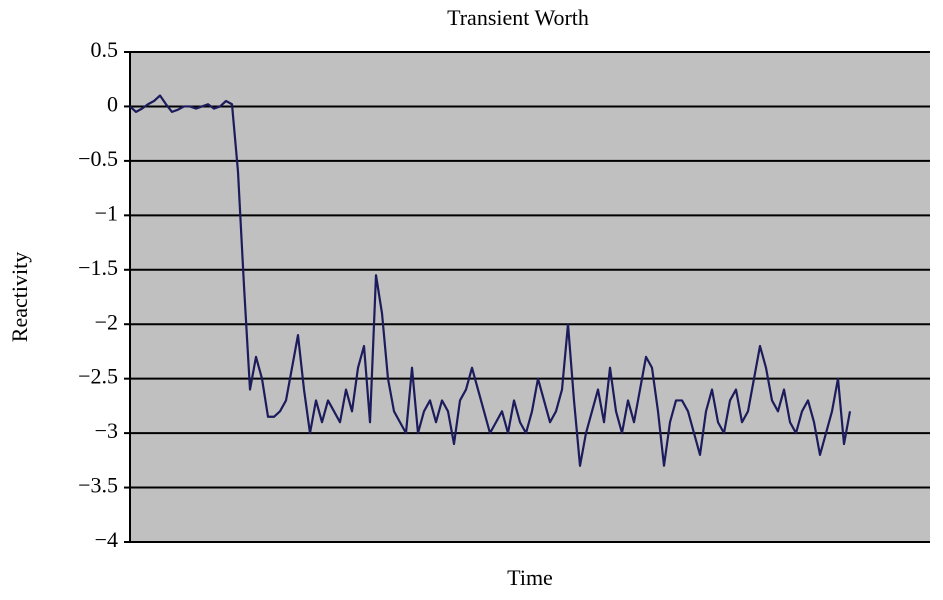 The height and width of the screenshot is (600, 943). I want to click on y-tick-label: −1, so click(106, 212).